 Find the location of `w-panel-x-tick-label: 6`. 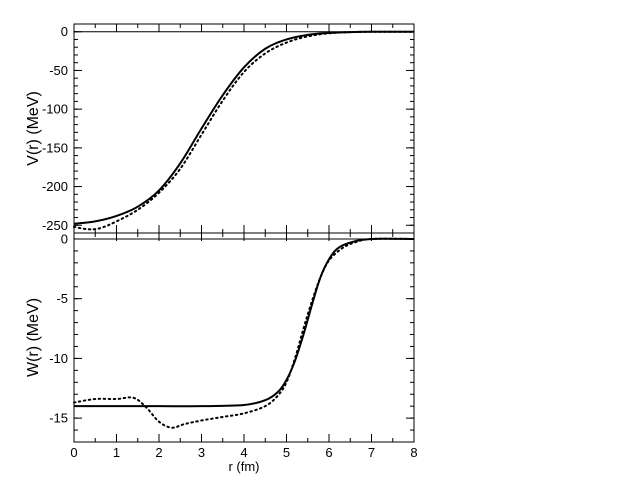

w-panel-x-tick-label: 6 is located at coordinates (328, 452).